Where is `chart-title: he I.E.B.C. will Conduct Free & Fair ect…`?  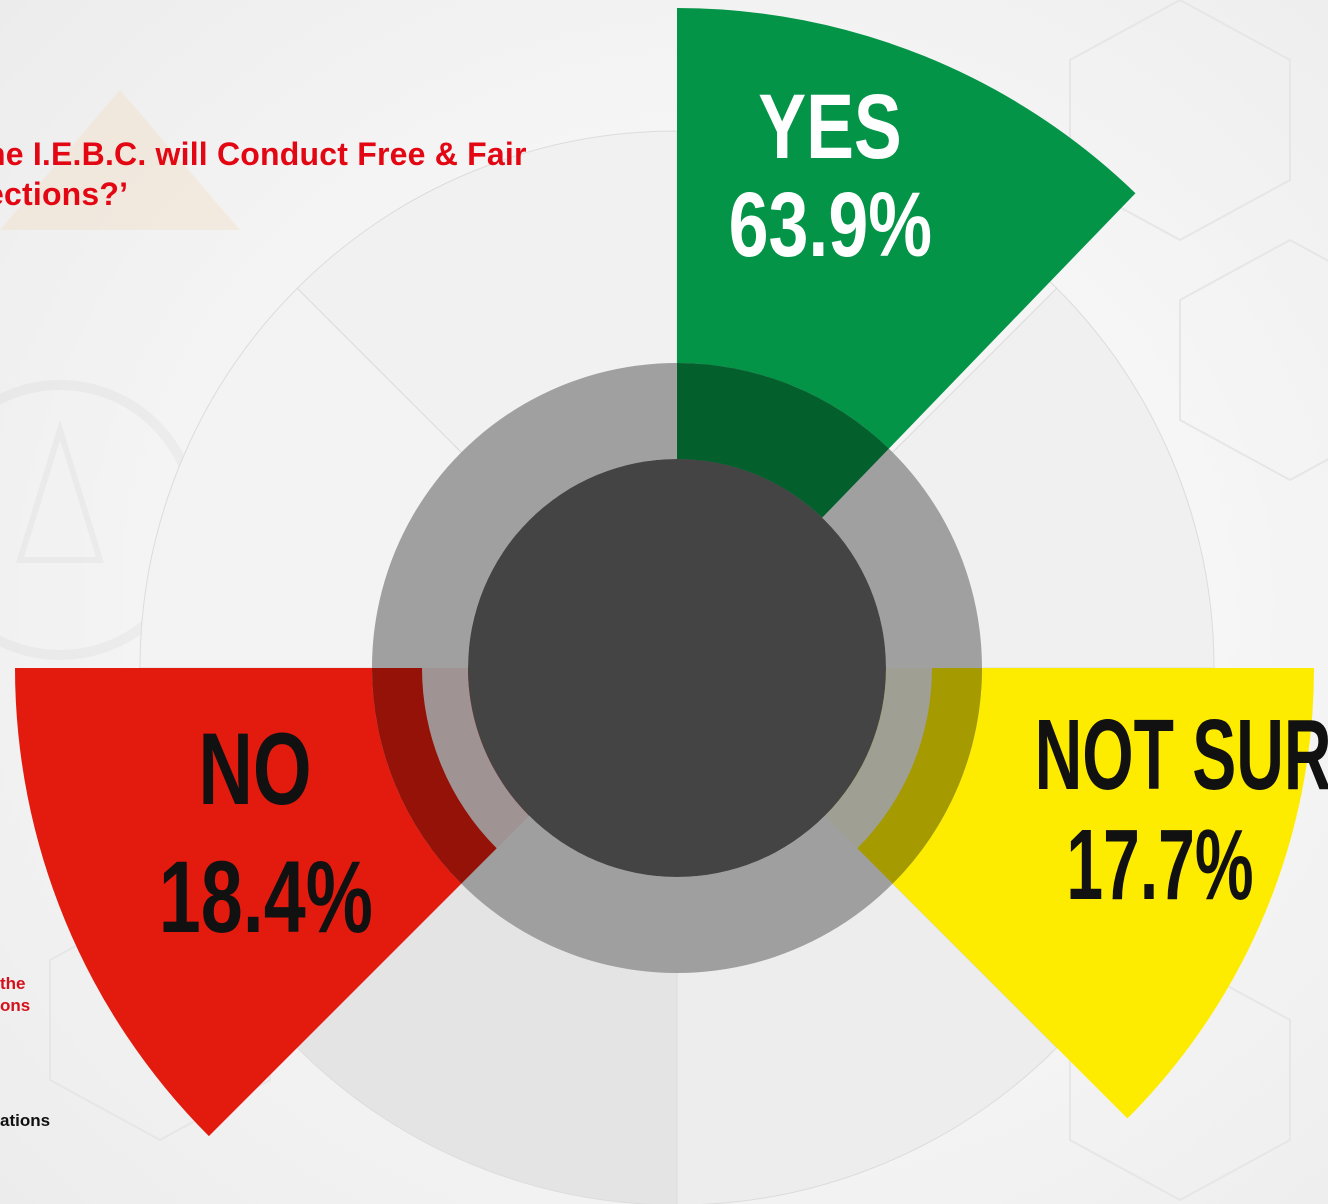 chart-title: he I.E.B.C. will Conduct Free & Fair ect… is located at coordinates (263, 174).